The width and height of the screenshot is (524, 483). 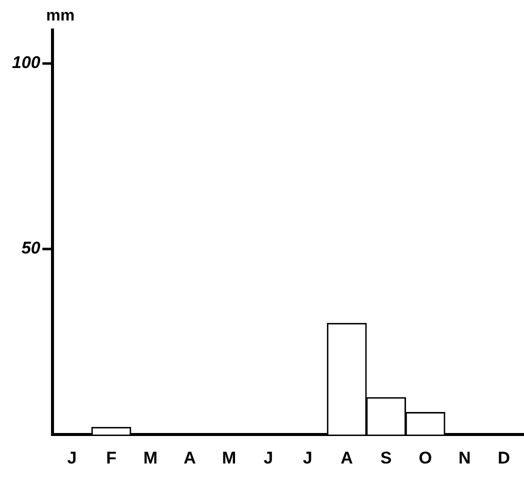 I want to click on x-tick-label: S, so click(x=386, y=458).